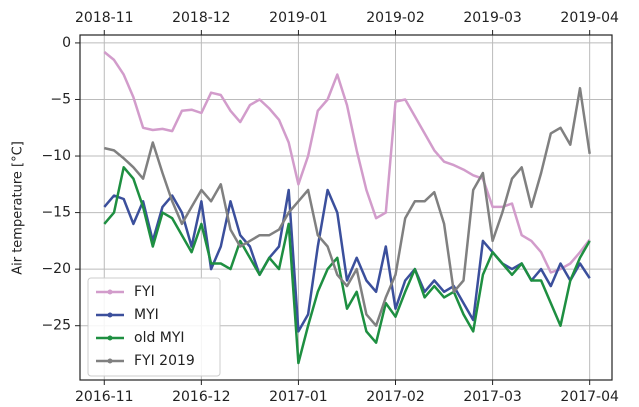  I want to click on x2-tick-label: 2019-01, so click(298, 18).